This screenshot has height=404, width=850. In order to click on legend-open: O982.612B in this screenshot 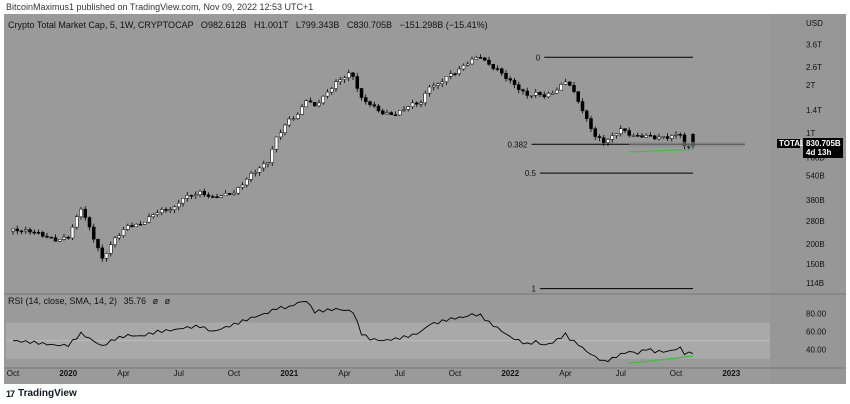, I will do `click(223, 25)`.